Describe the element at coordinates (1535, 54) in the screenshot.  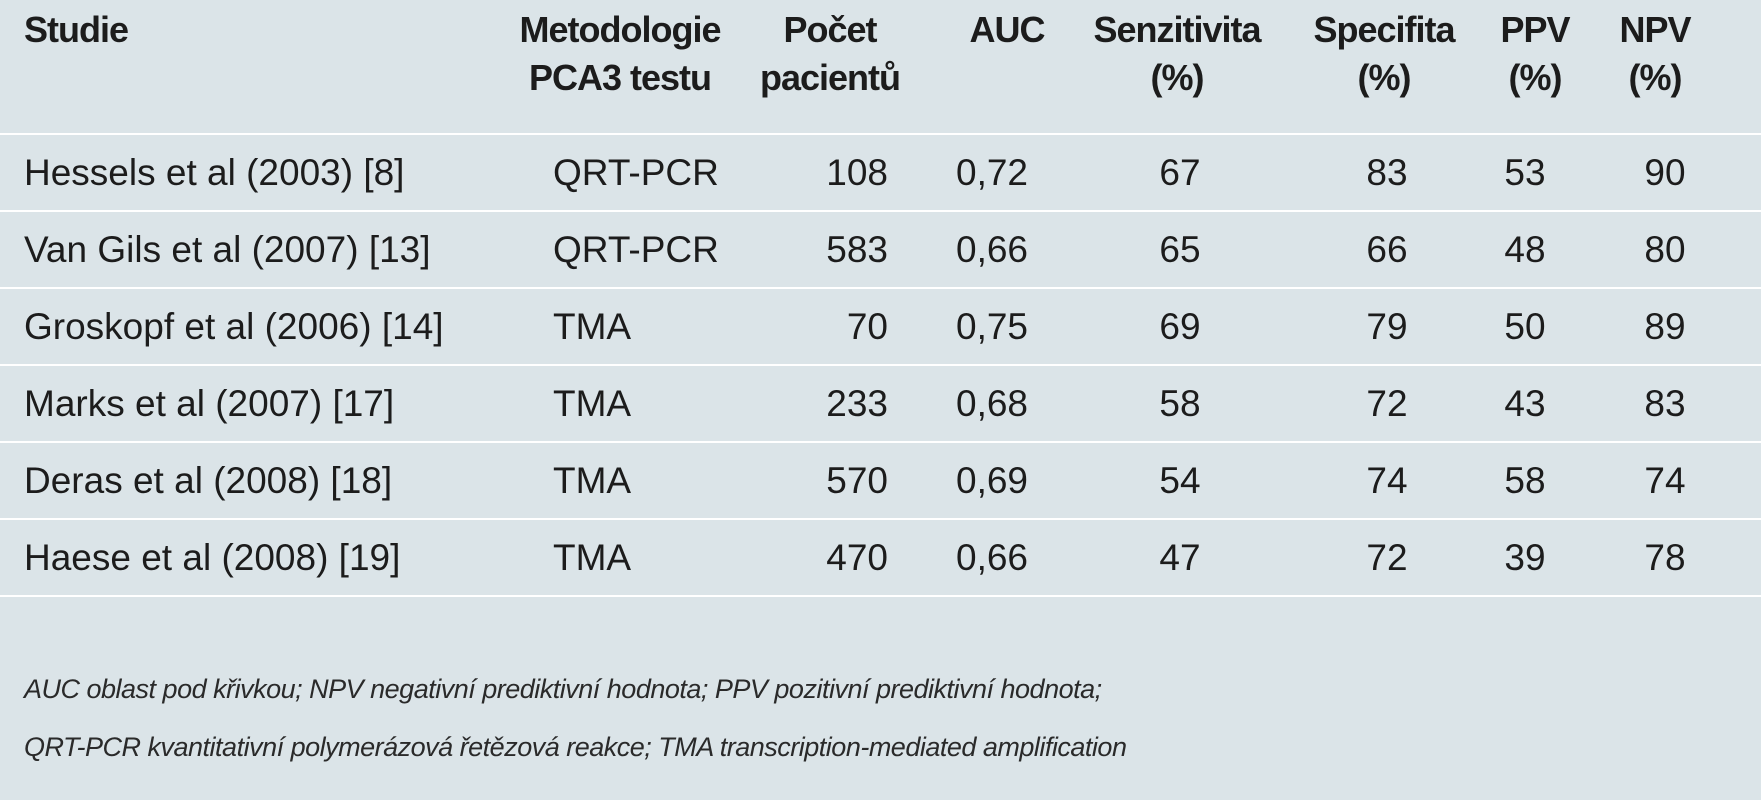
I see `header-ppv: PPV (%)` at that location.